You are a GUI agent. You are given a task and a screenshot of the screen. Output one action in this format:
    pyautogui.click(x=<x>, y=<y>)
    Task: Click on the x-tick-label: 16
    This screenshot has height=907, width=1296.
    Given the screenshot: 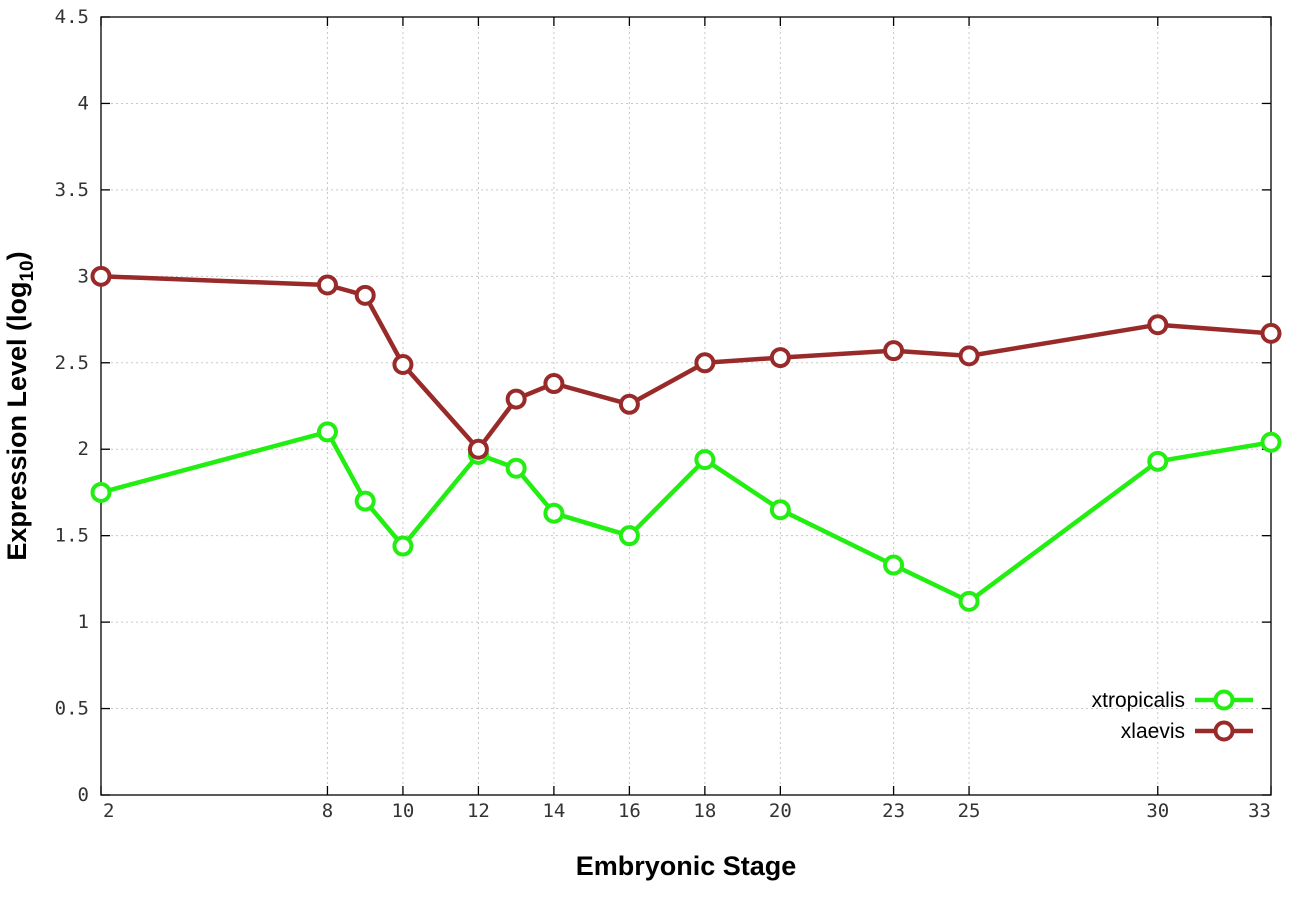 What is the action you would take?
    pyautogui.click(x=629, y=811)
    